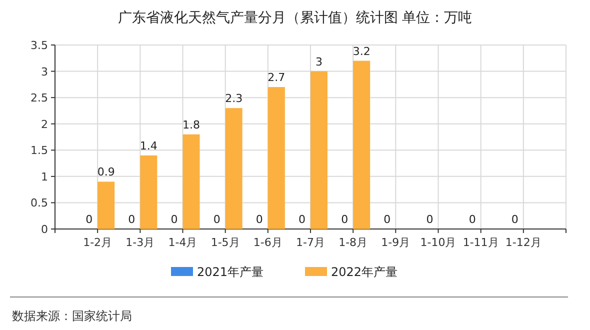 The width and height of the screenshot is (590, 330). Describe the element at coordinates (361, 51) in the screenshot. I see `data-label: 3.2` at that location.